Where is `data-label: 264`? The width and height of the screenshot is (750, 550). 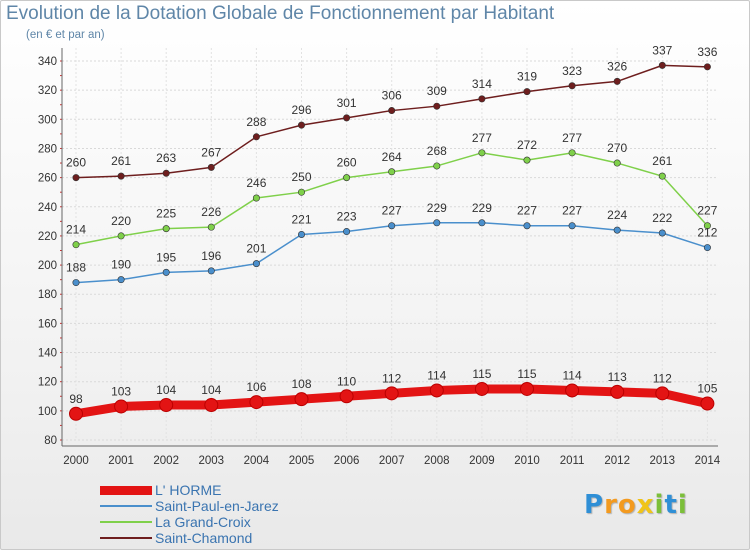 data-label: 264 is located at coordinates (392, 157).